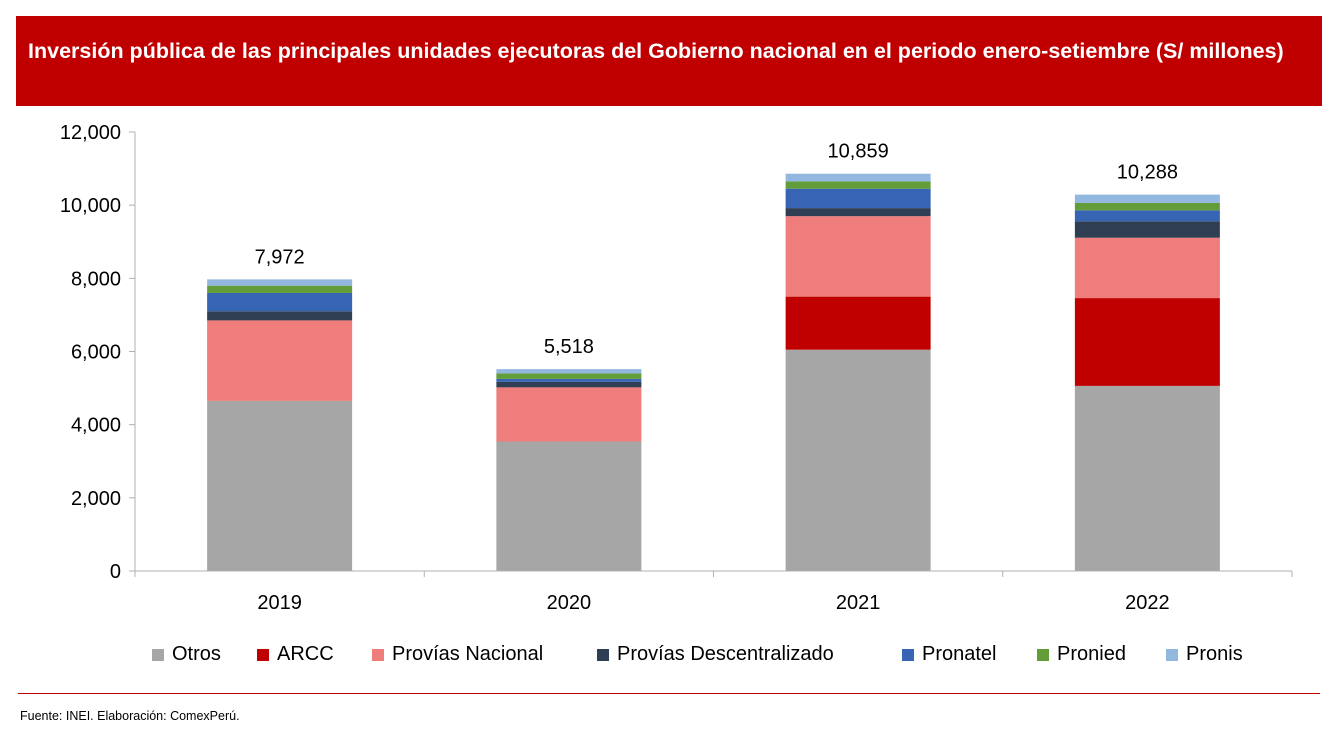  What do you see at coordinates (280, 257) in the screenshot?
I see `total-label: 7,972` at bounding box center [280, 257].